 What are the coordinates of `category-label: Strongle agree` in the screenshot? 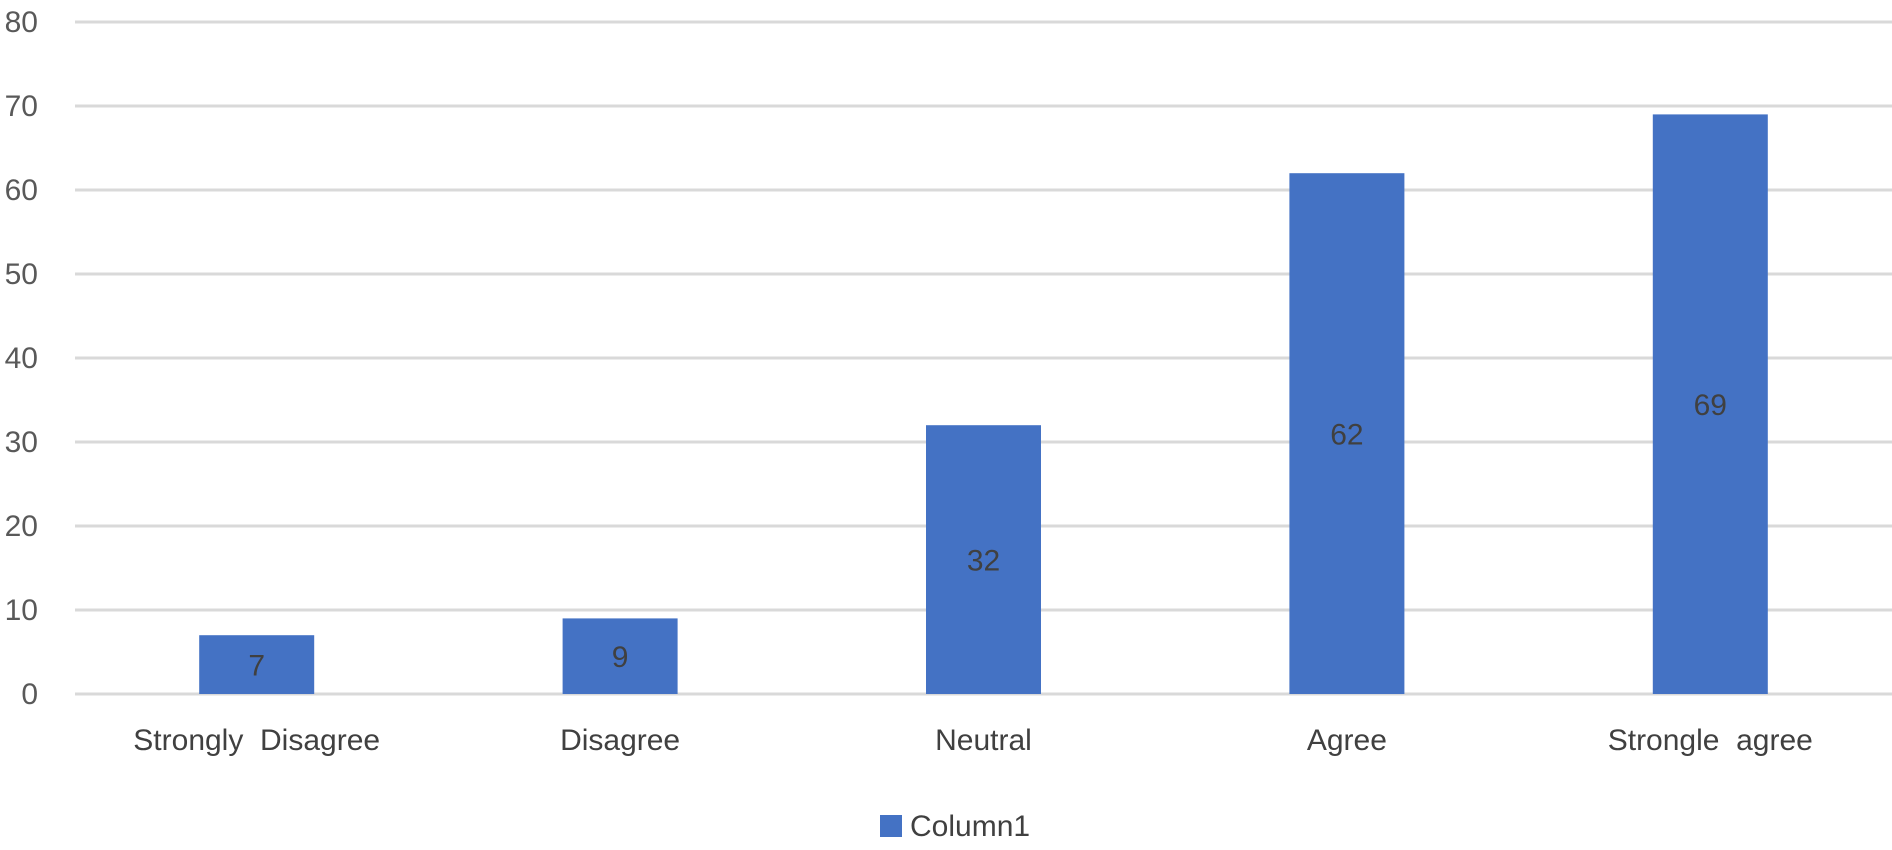 It's located at (1710, 740).